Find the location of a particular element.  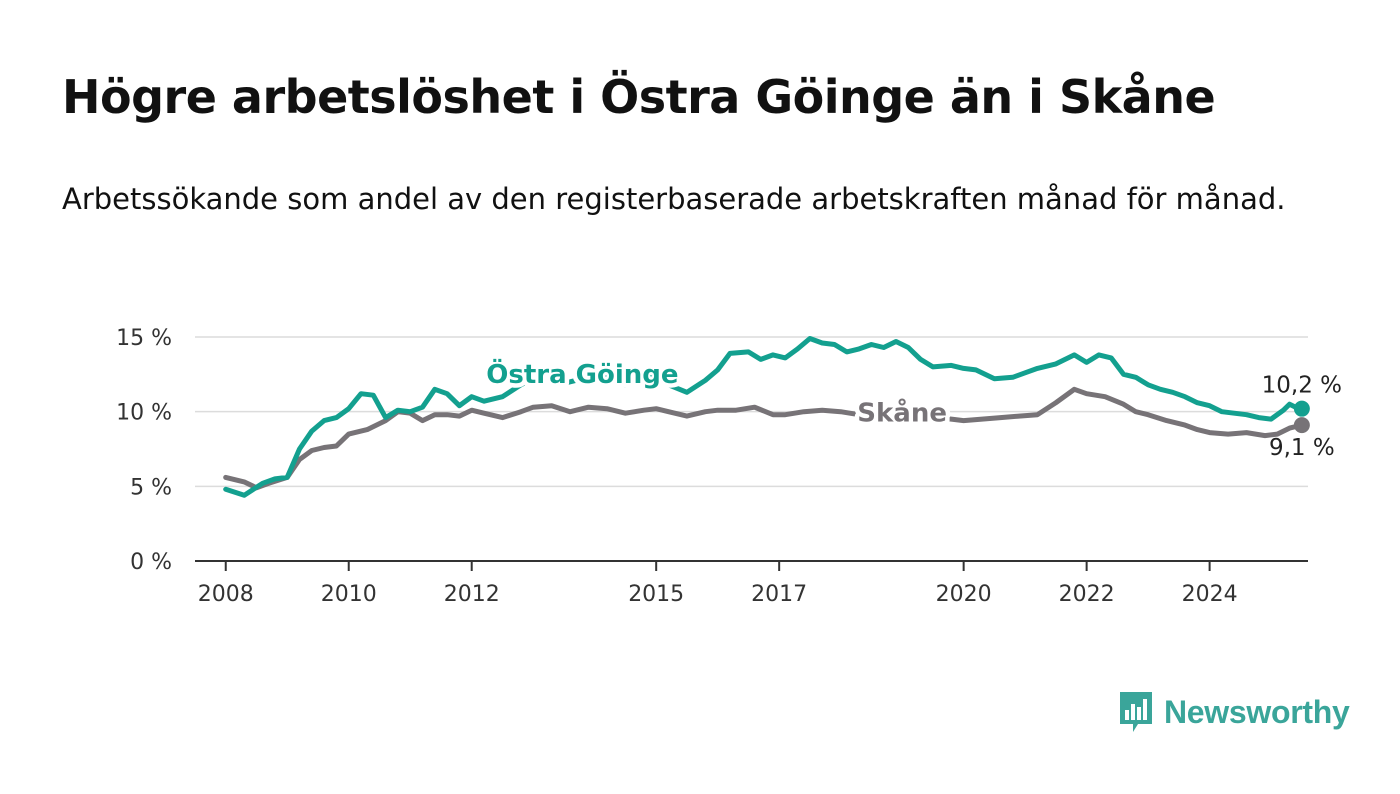

series-label: Östra Göinge is located at coordinates (582, 373).